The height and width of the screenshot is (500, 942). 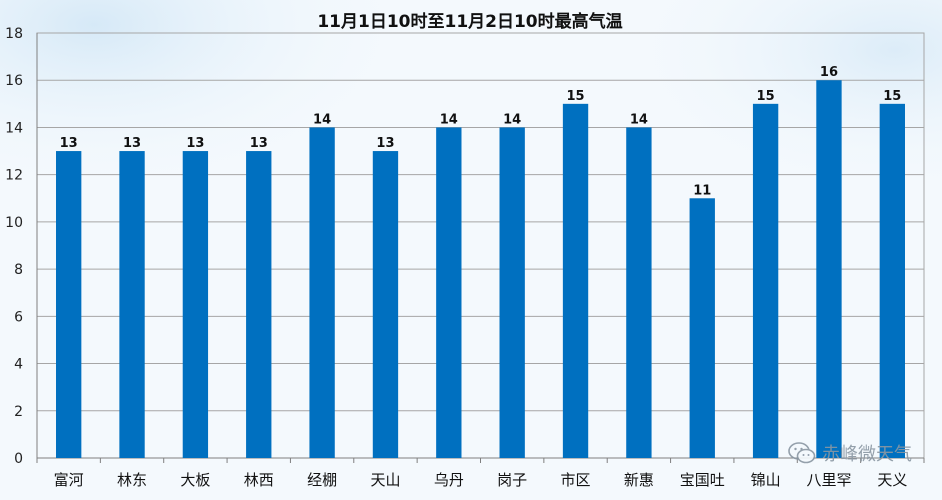 What do you see at coordinates (892, 480) in the screenshot?
I see `x-tick-label: 天义` at bounding box center [892, 480].